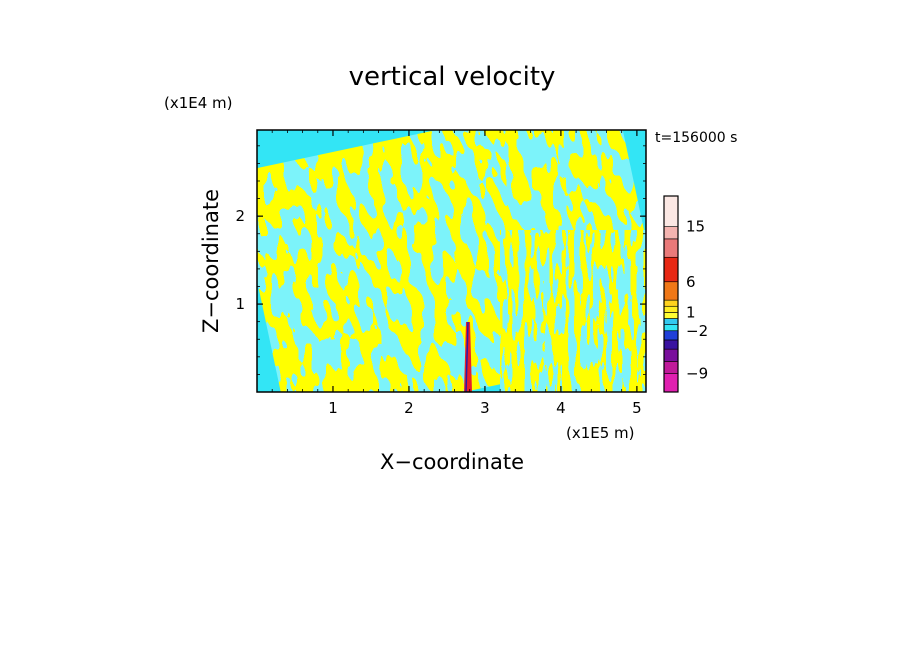 The width and height of the screenshot is (904, 658). I want to click on y-axis-label: Z−coordinate, so click(211, 261).